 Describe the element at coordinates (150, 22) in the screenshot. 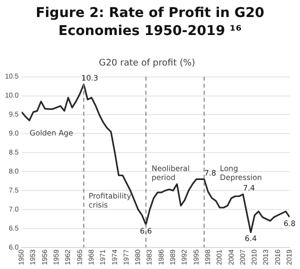

I see `chart-title: Figure 2: Rate of Profit in G20 Economies 1950-2019 ¹⁶` at that location.